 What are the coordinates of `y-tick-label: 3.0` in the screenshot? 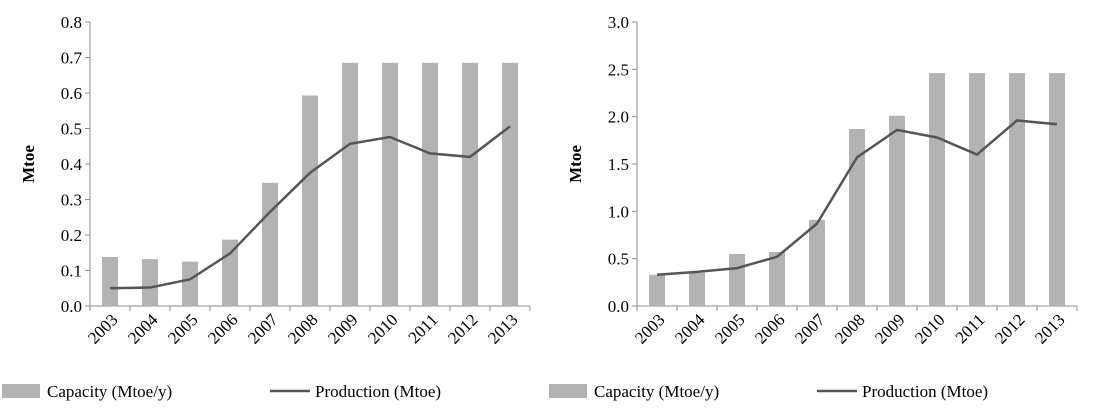 It's located at (618, 22).